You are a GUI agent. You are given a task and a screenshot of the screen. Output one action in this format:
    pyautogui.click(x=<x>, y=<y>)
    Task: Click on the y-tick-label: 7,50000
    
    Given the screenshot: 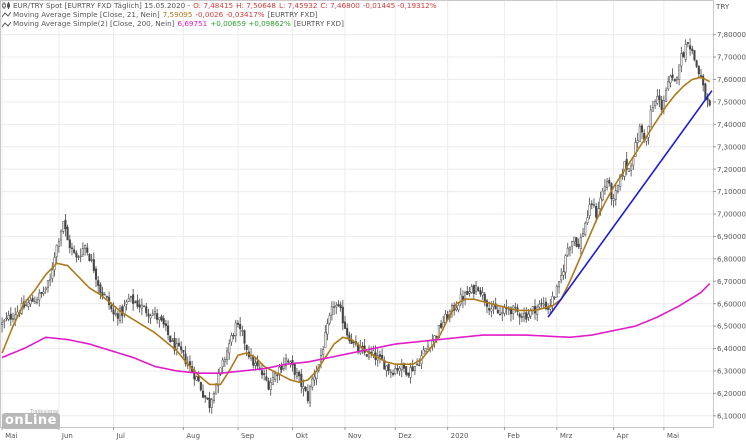 What is the action you would take?
    pyautogui.click(x=731, y=102)
    